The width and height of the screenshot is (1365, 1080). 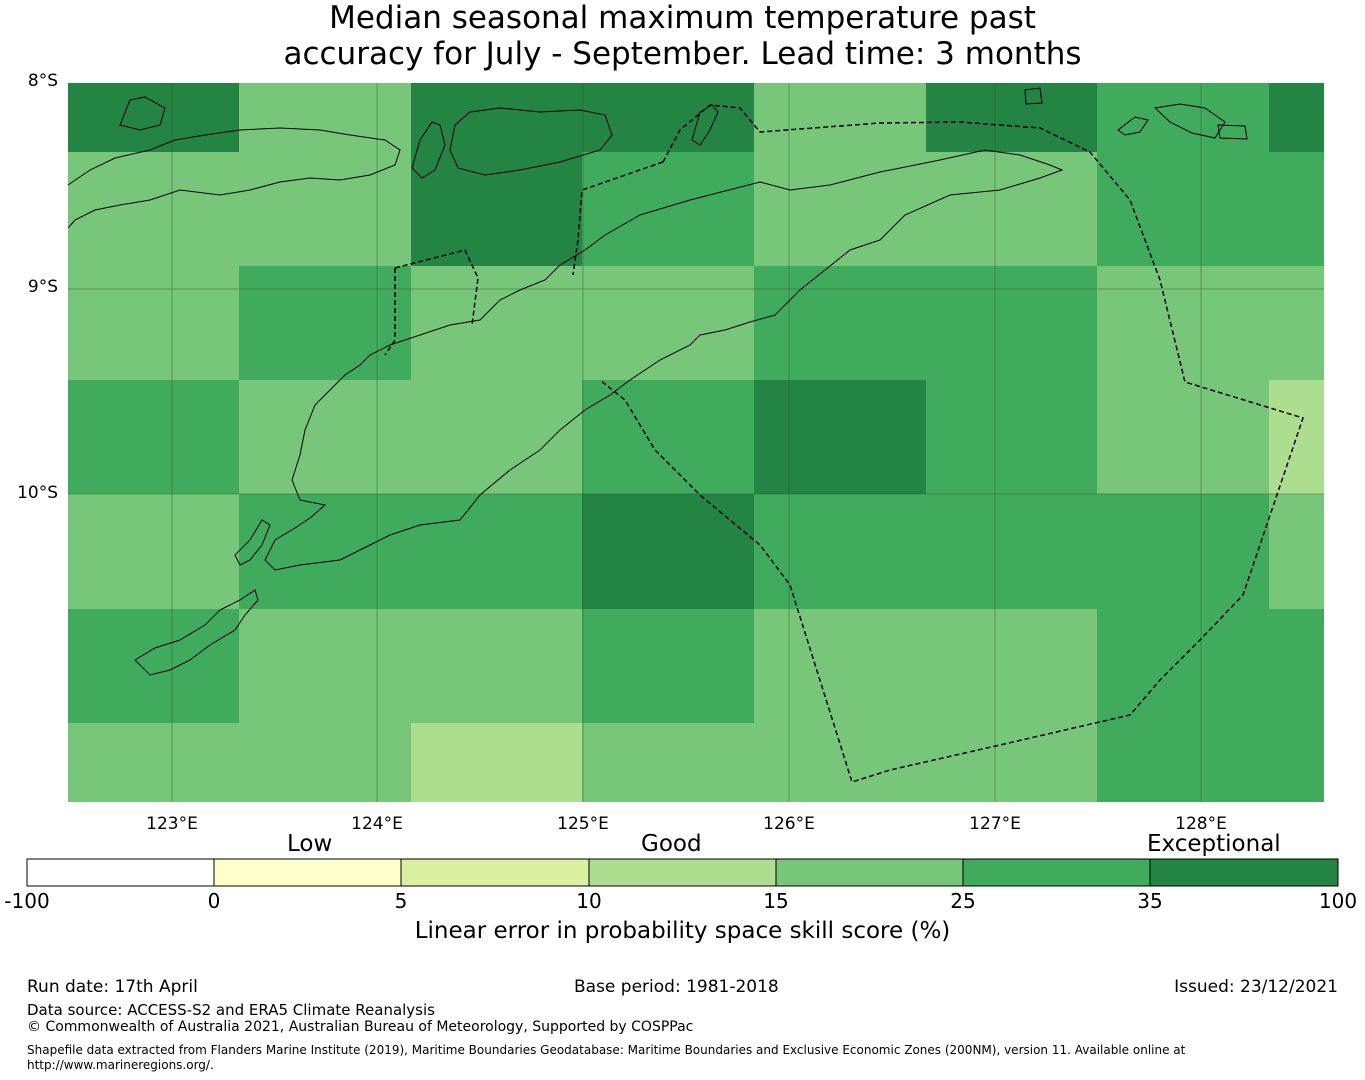 What do you see at coordinates (963, 901) in the screenshot?
I see `colorbar-tick: 25` at bounding box center [963, 901].